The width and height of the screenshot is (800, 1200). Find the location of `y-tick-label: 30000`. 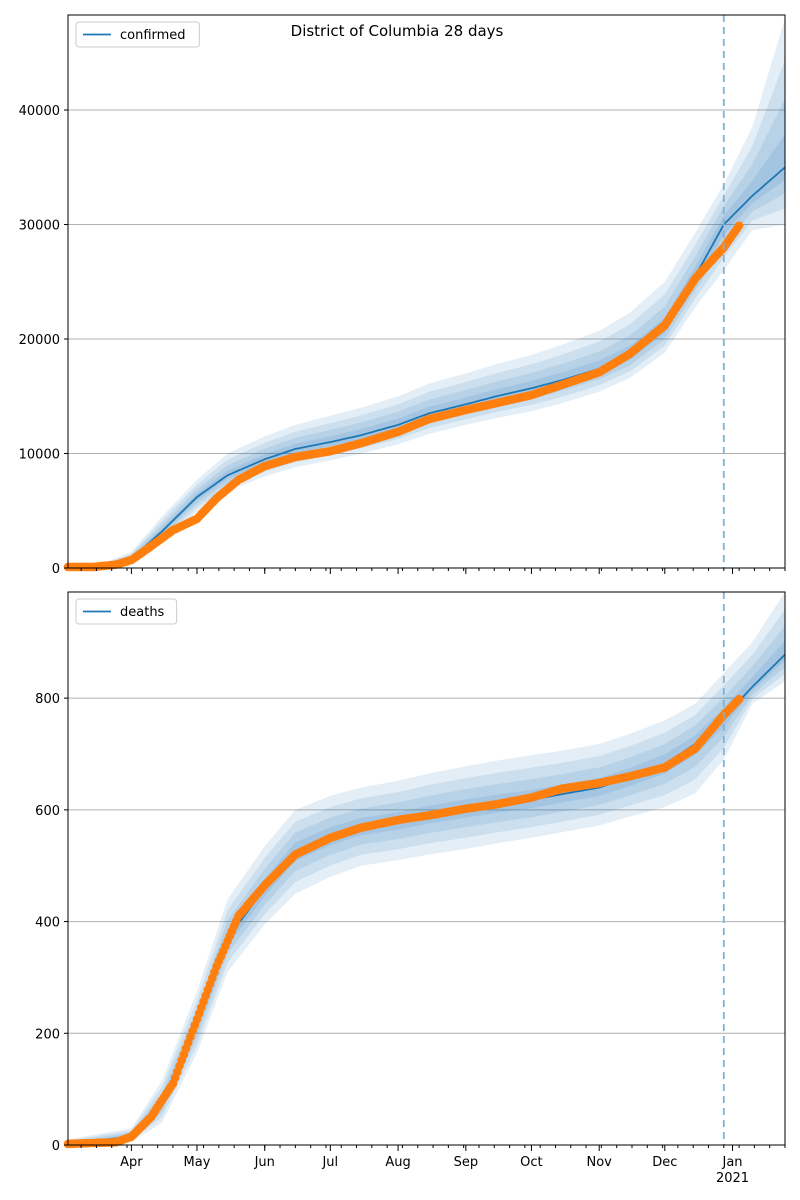

y-tick-label: 30000 is located at coordinates (39, 226).